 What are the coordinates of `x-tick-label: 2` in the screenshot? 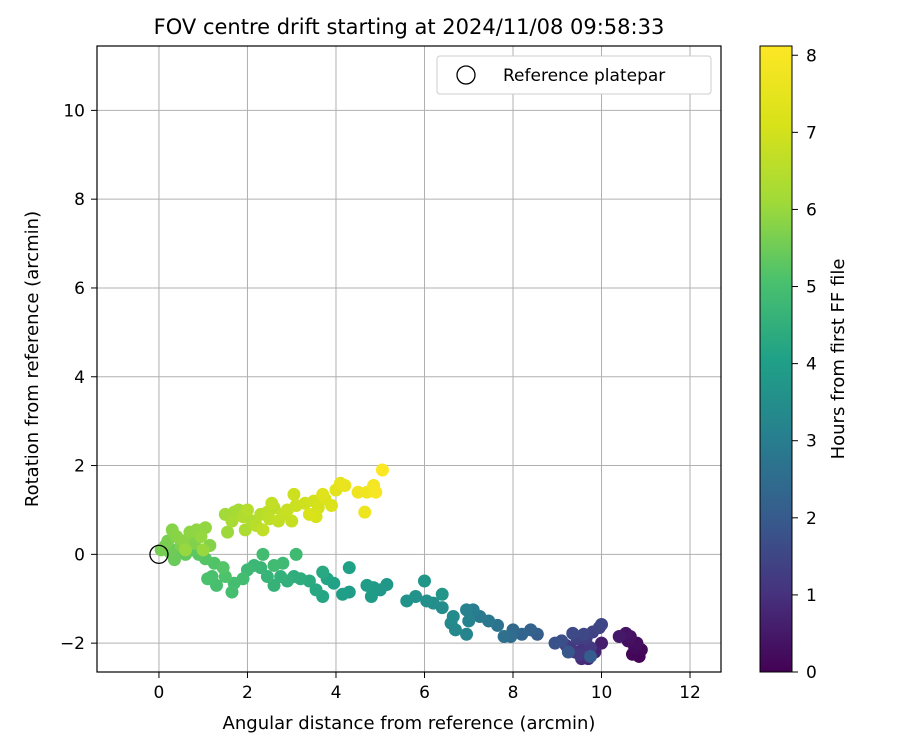 It's located at (247, 693).